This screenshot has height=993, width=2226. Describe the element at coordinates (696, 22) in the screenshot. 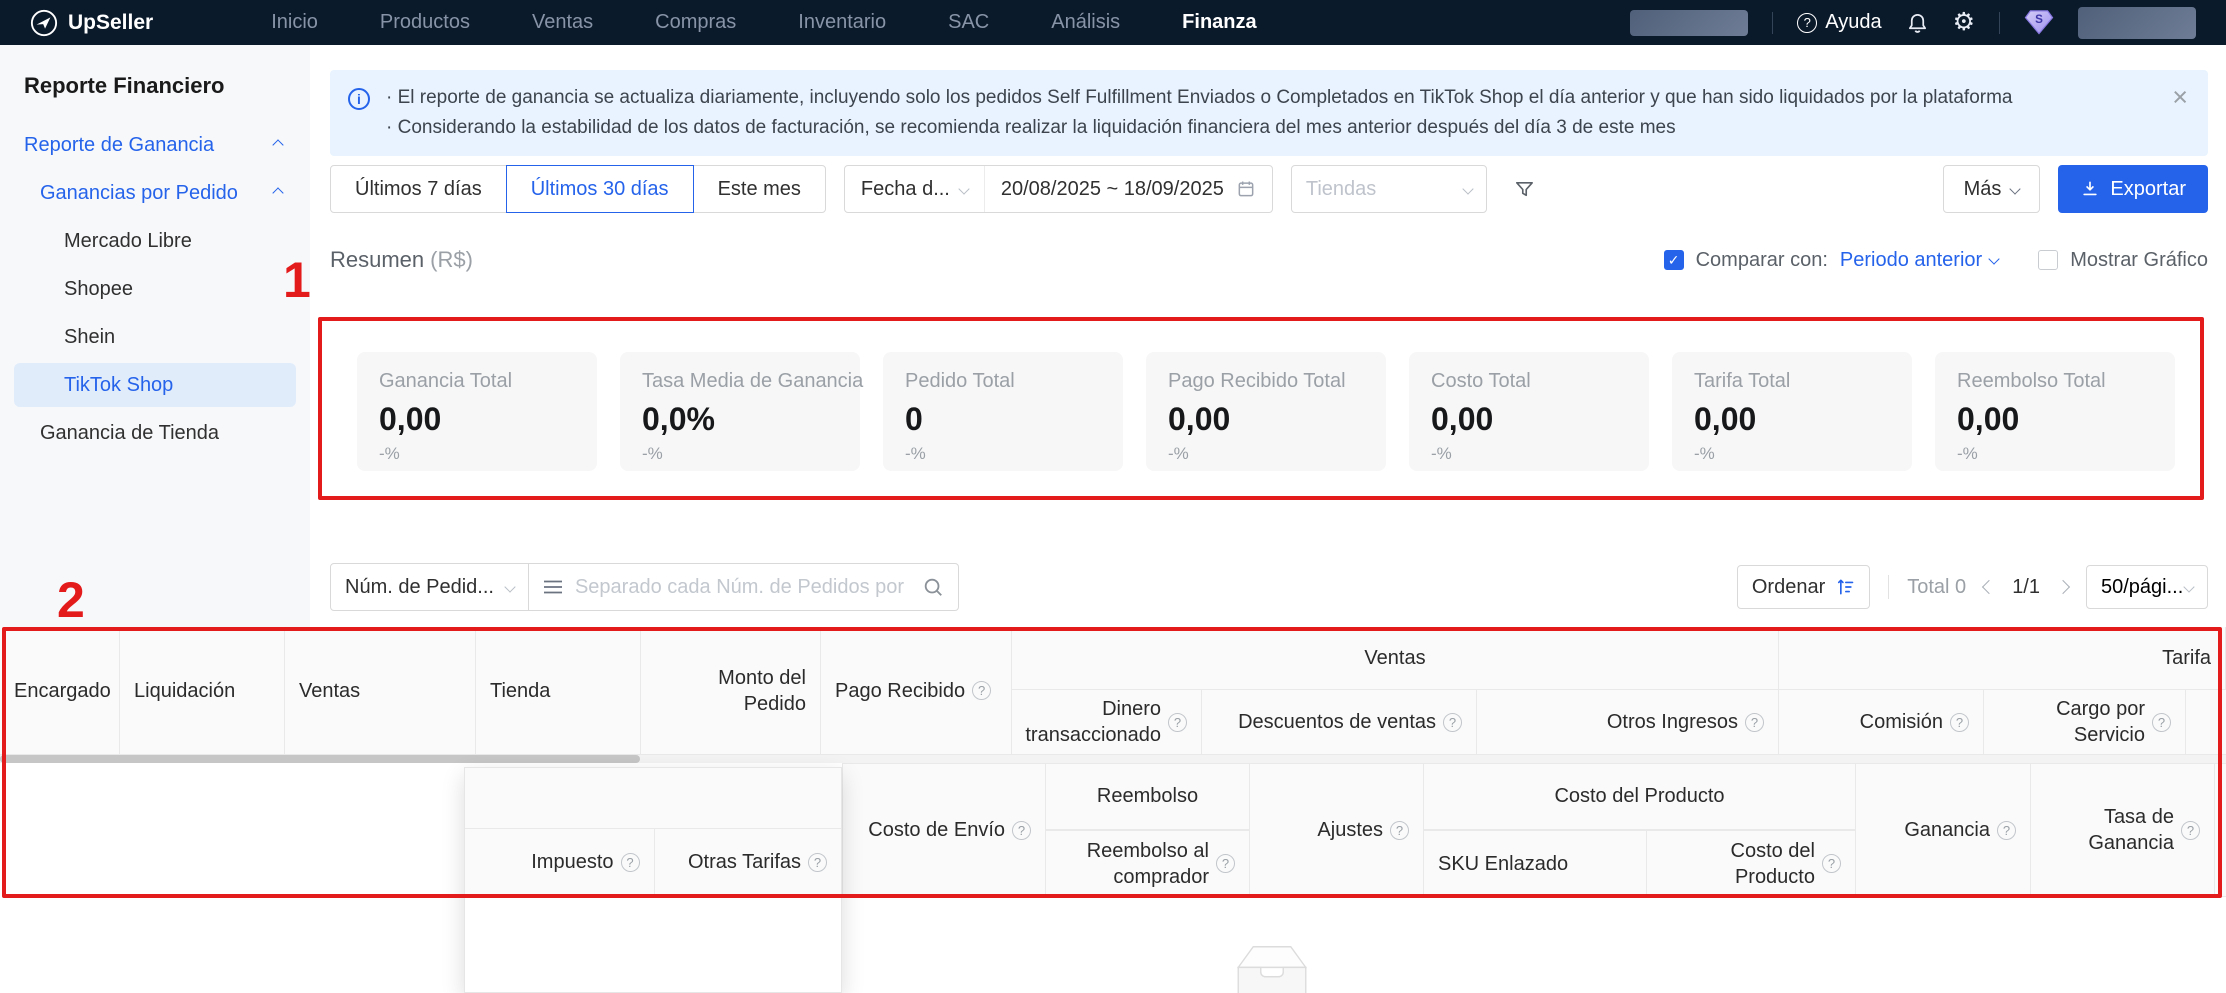

I see `nav-item-compras: Compras` at that location.